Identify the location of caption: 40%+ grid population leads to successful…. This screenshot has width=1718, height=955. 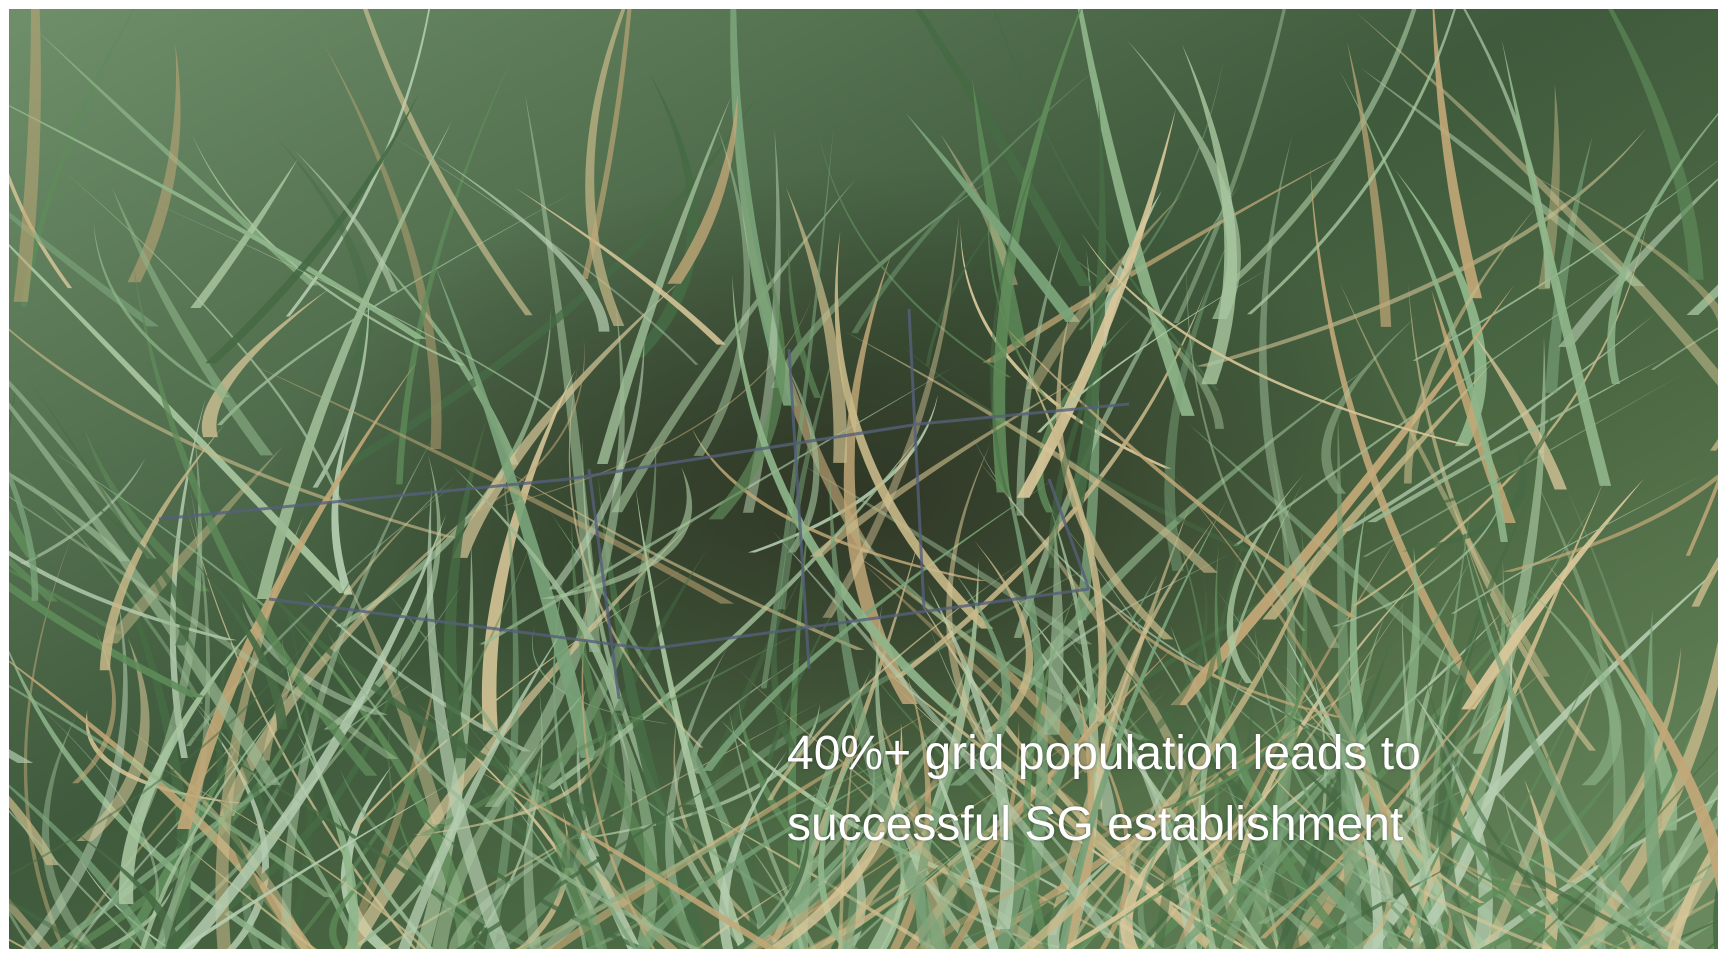
(1104, 789).